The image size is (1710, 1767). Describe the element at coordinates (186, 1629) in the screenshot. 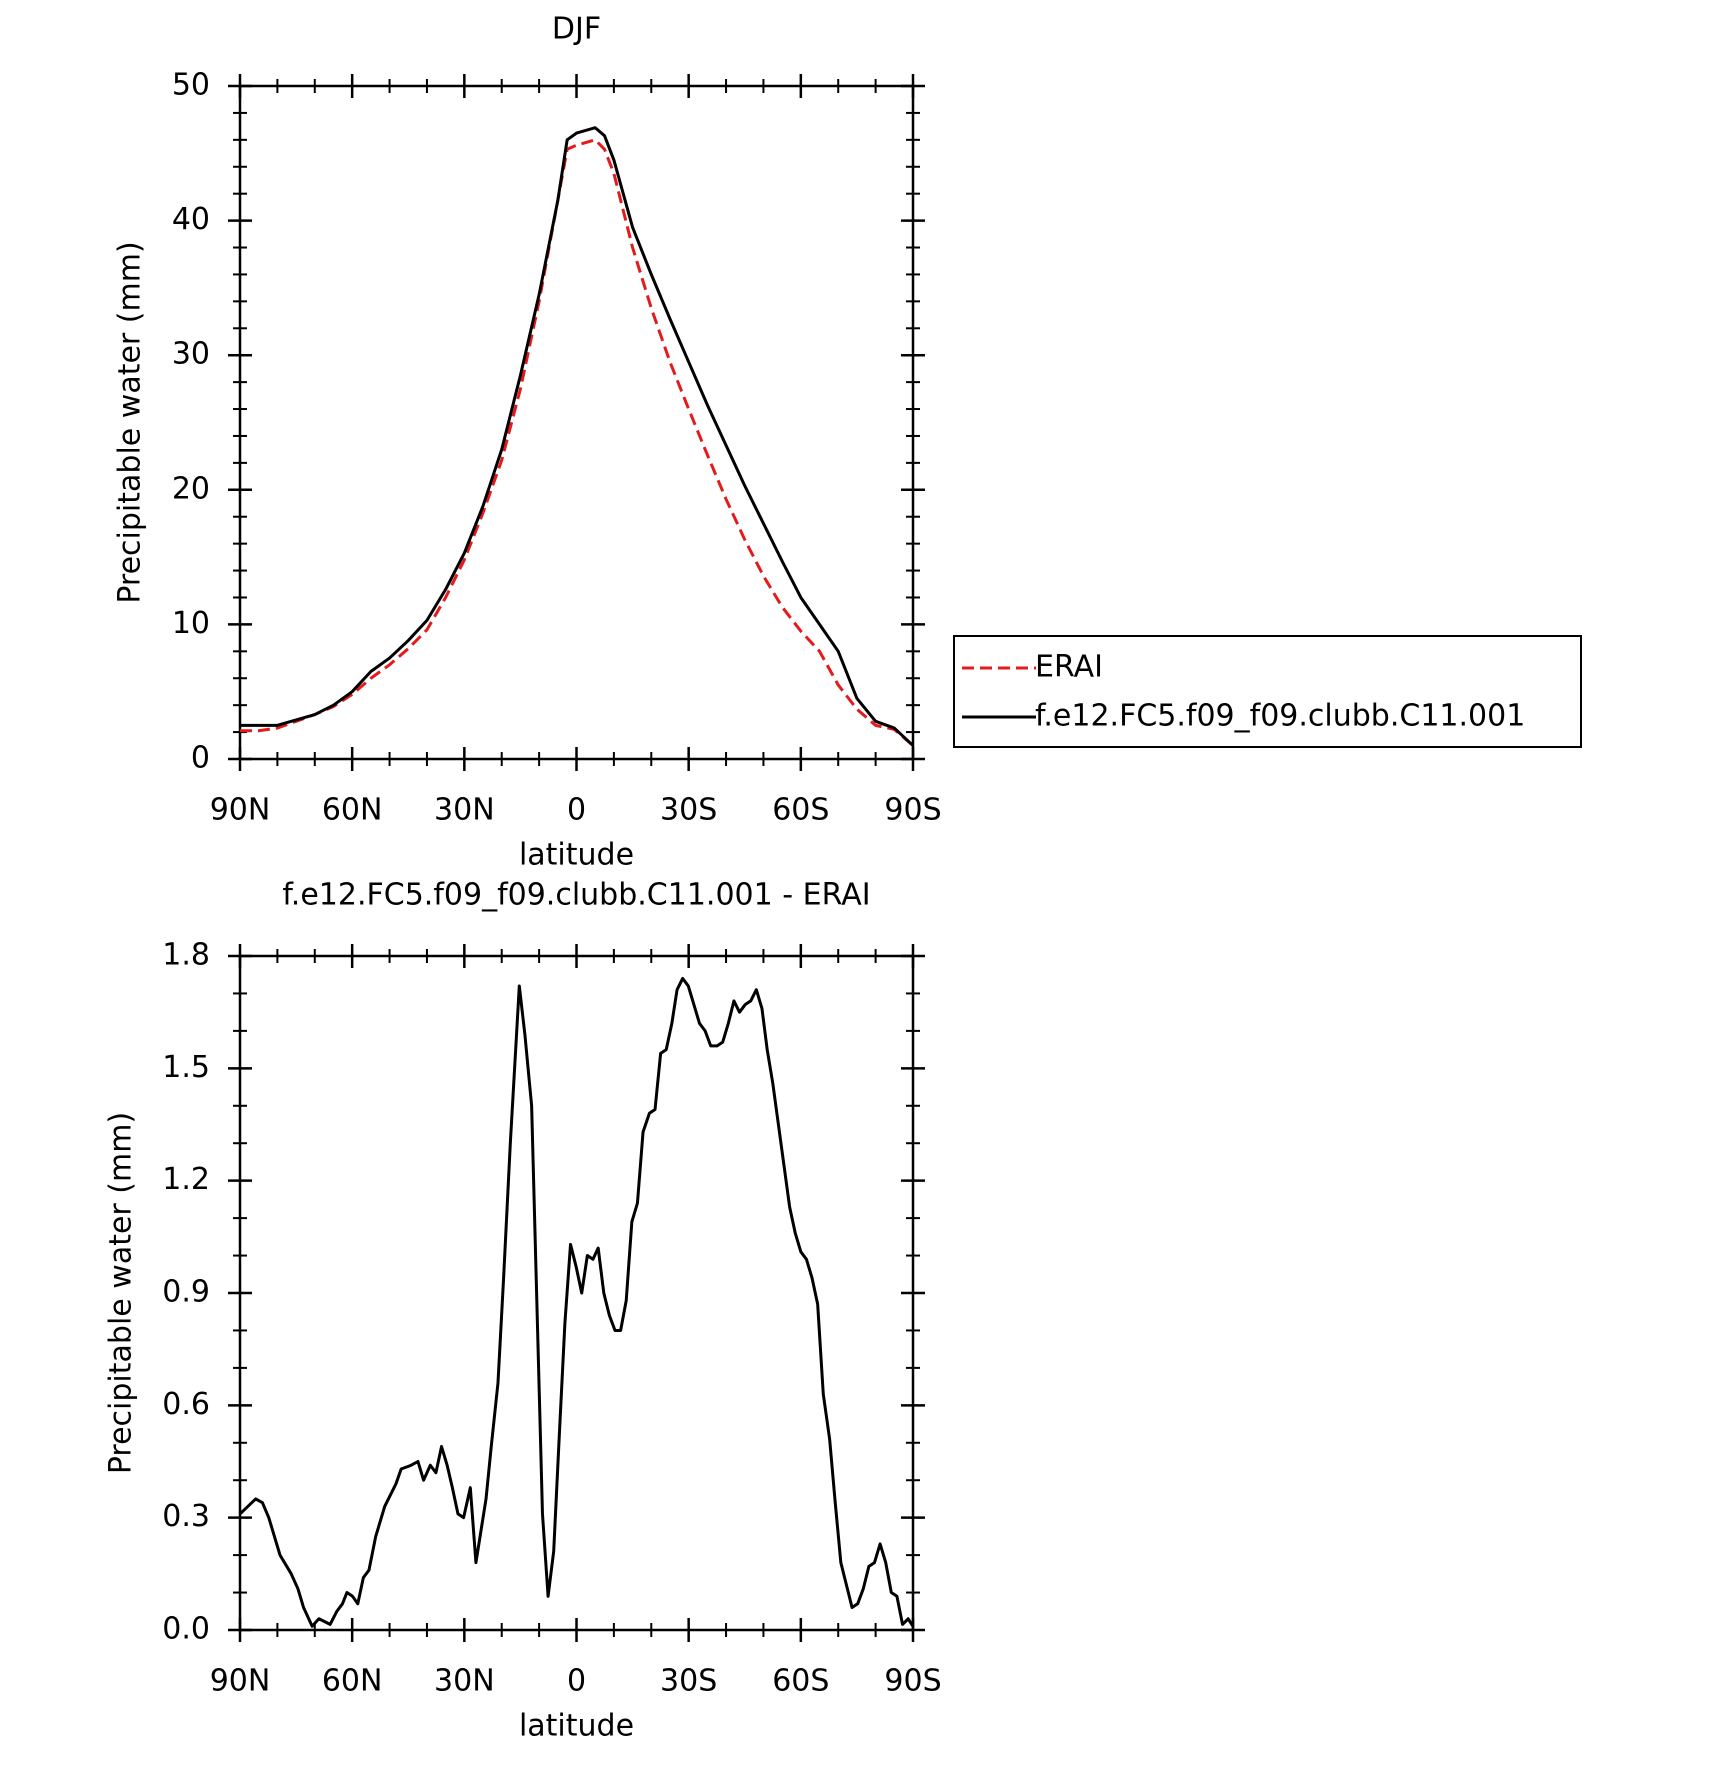

I see `y-tick-label: 0.0` at that location.